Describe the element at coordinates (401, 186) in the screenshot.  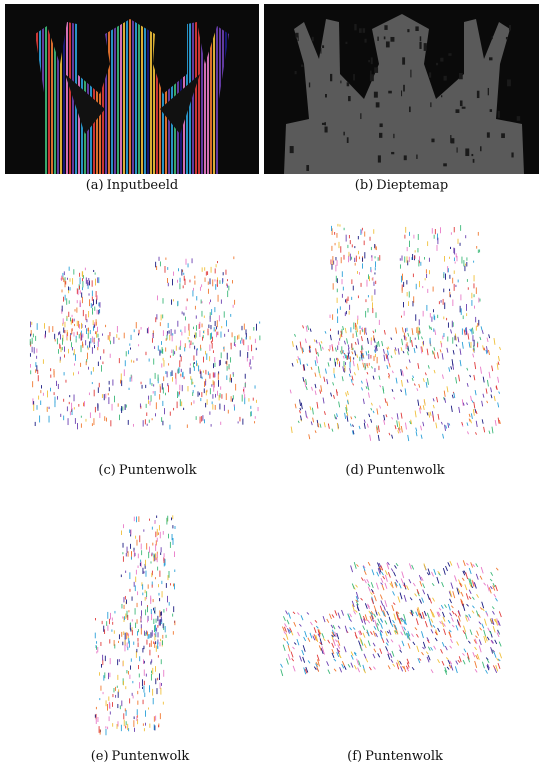
I see `caption-b: (b) Dieptemap` at that location.